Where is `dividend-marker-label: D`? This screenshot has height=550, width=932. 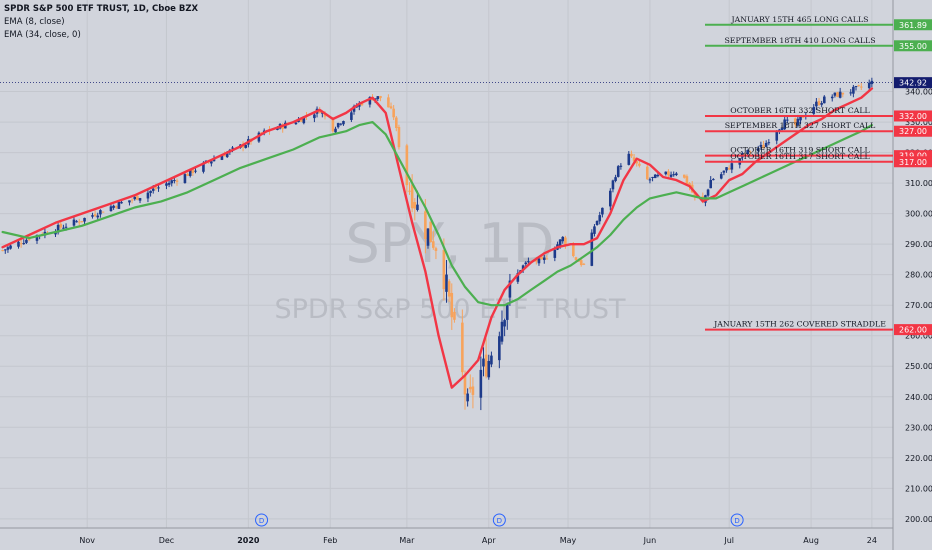
dividend-marker-label: D is located at coordinates (736, 521).